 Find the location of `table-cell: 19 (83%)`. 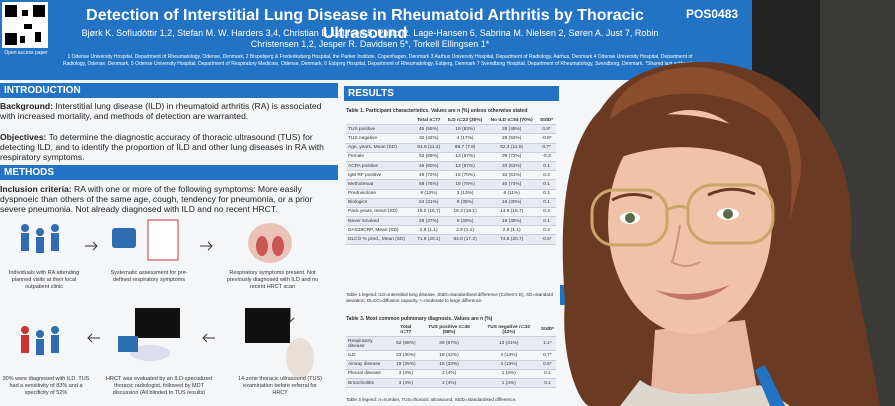

table-cell: 19 (83%) is located at coordinates (465, 129).